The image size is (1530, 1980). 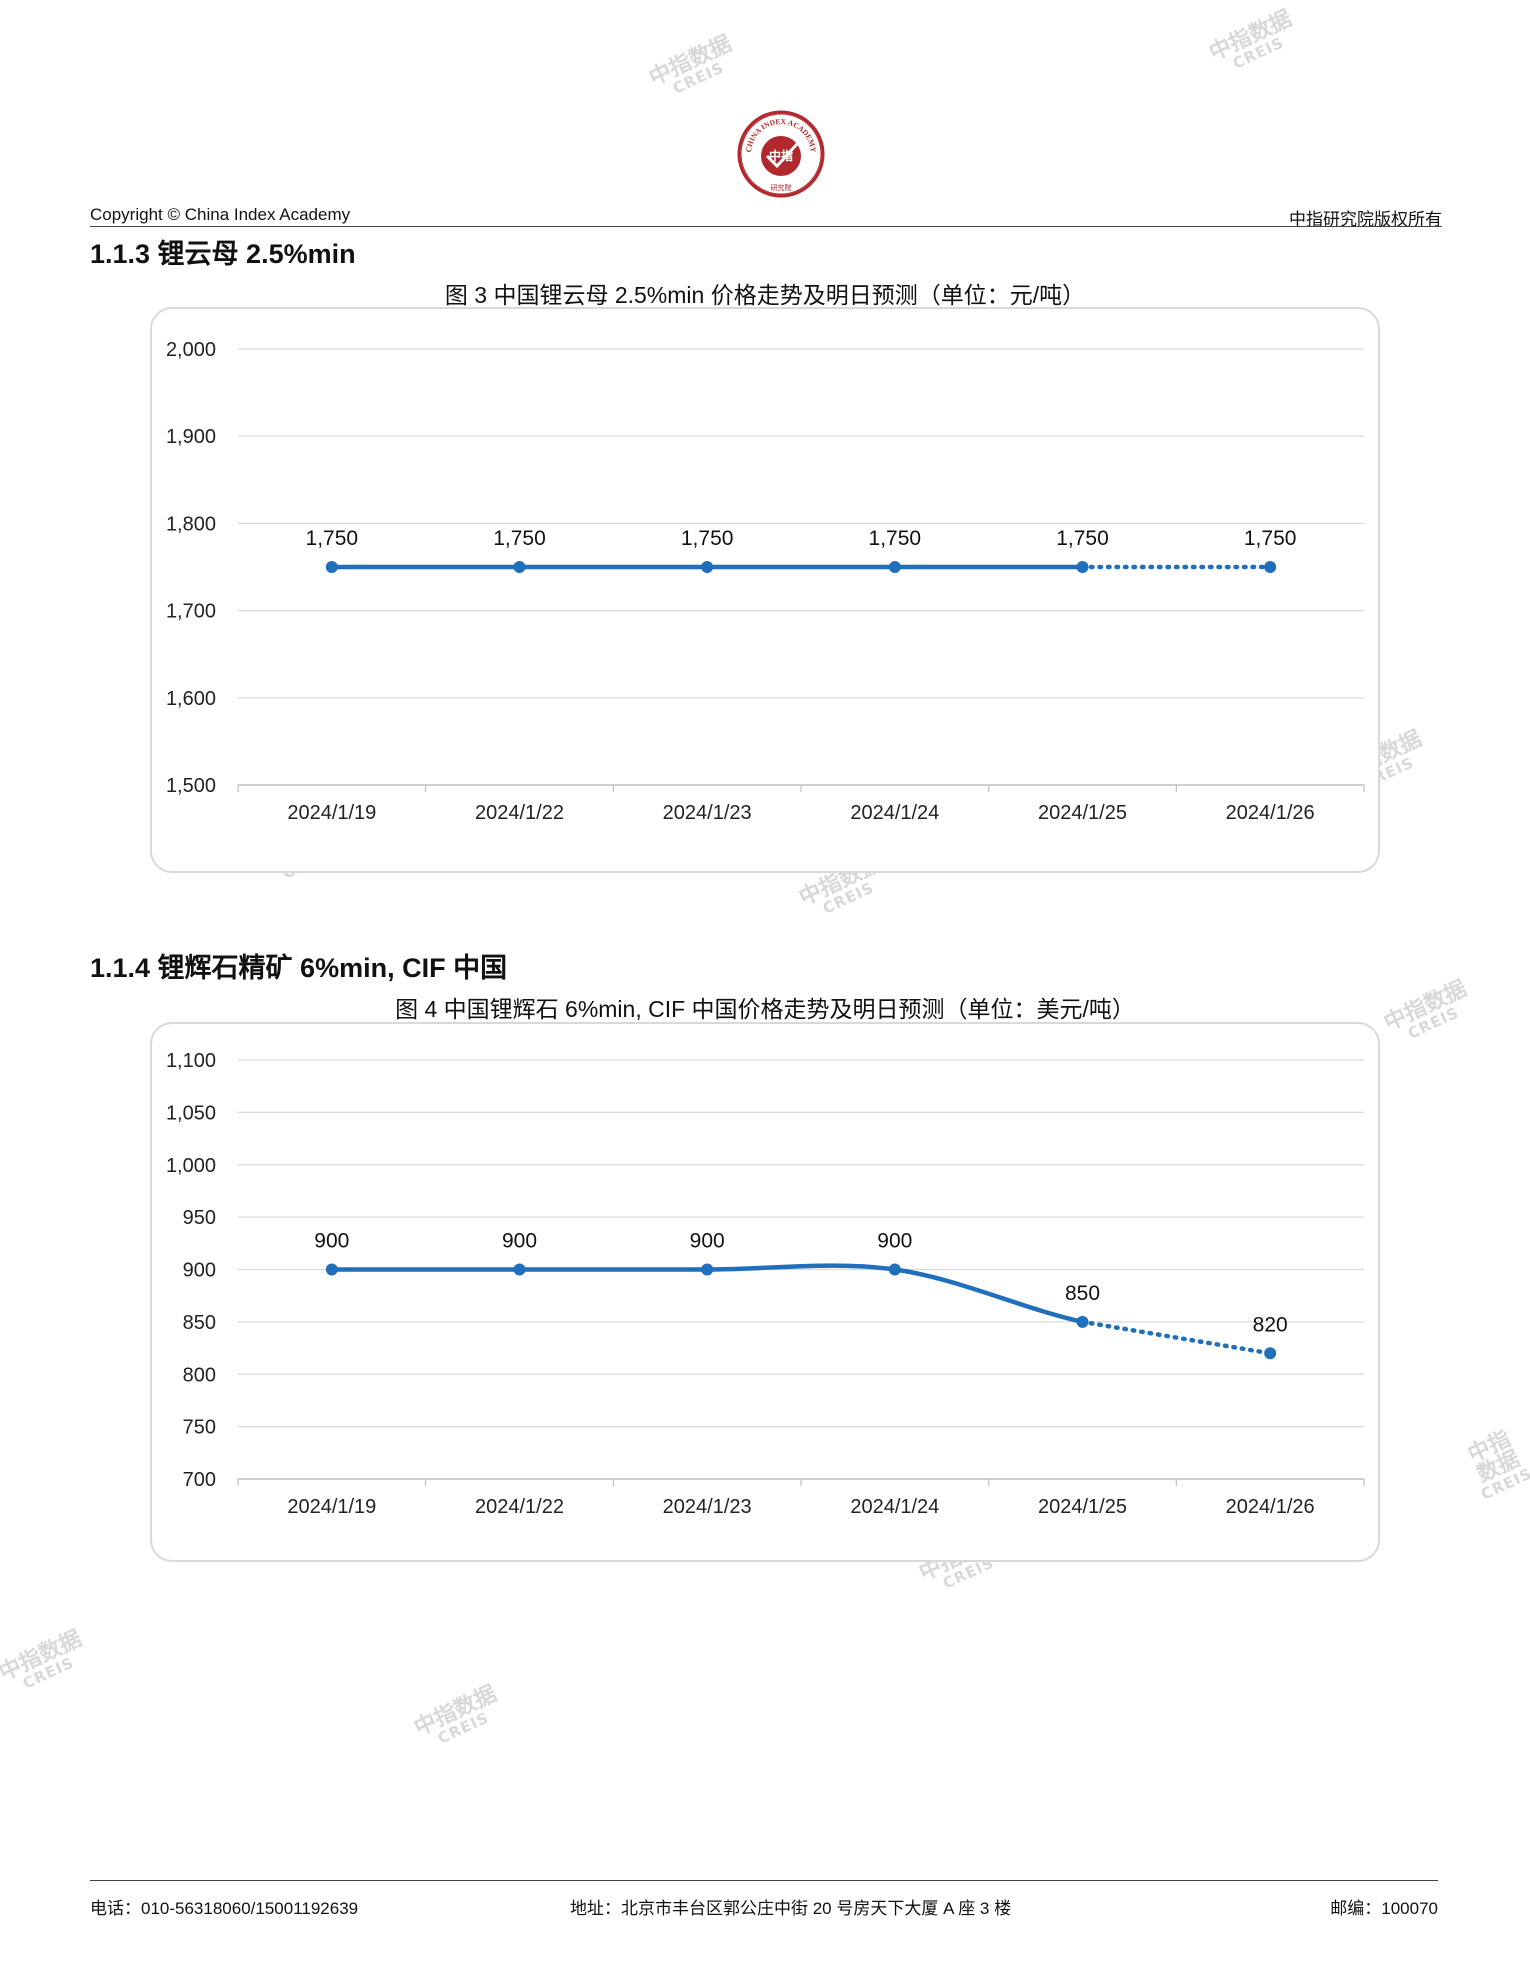 What do you see at coordinates (199, 1480) in the screenshot?
I see `y-tick-label: 700` at bounding box center [199, 1480].